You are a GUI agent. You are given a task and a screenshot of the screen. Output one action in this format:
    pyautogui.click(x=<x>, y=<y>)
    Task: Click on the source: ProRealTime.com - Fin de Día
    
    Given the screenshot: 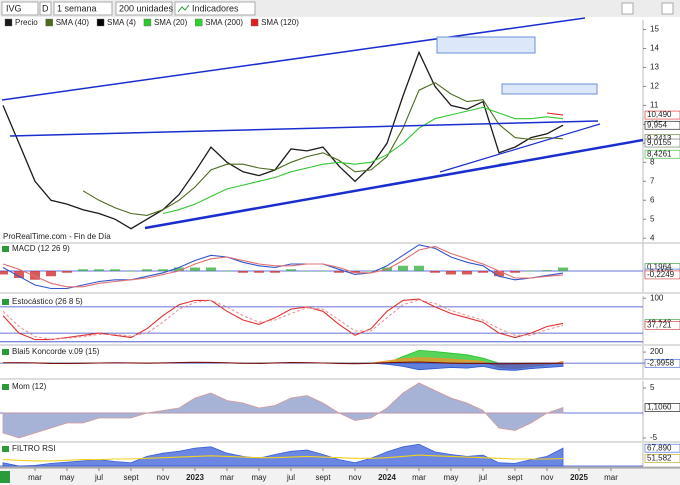 What is the action you would take?
    pyautogui.click(x=57, y=236)
    